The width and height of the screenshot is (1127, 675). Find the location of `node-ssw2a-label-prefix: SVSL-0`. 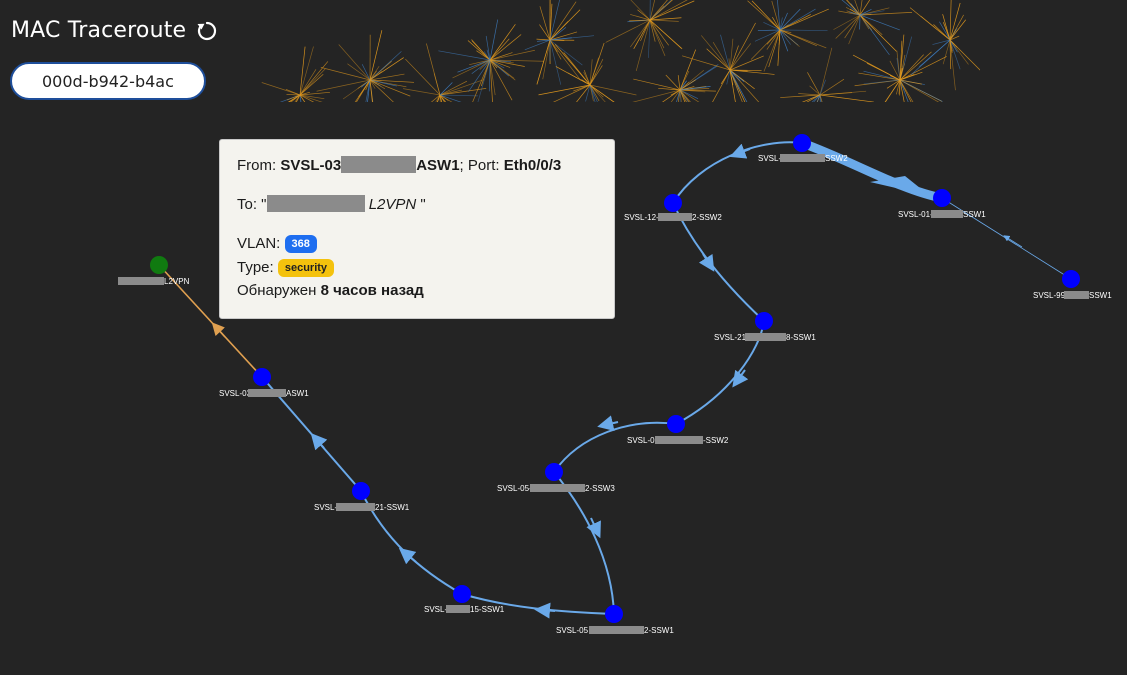

node-ssw2a-label-prefix: SVSL-0 is located at coordinates (641, 440).